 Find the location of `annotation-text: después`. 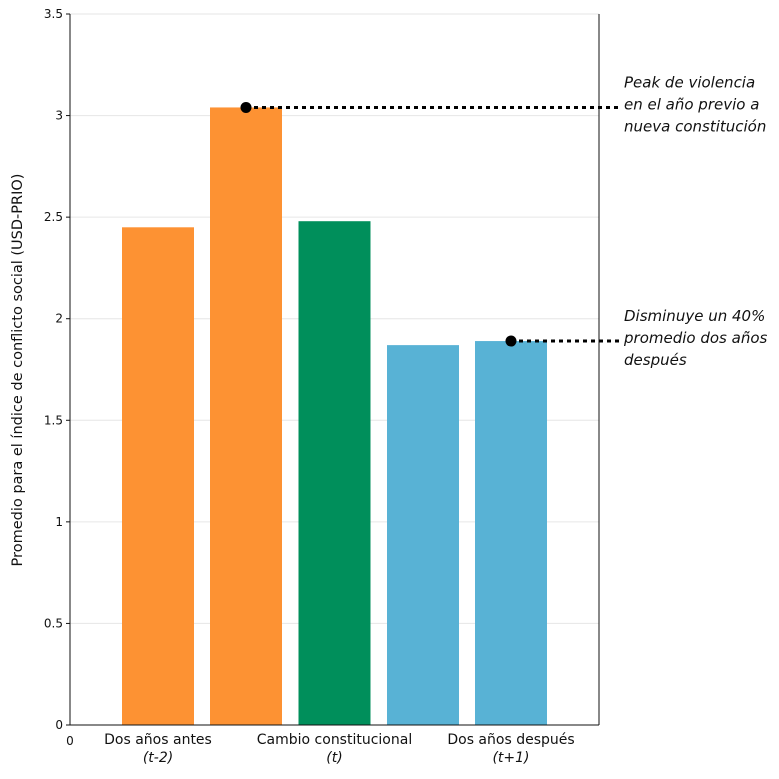

annotation-text: después is located at coordinates (655, 360).